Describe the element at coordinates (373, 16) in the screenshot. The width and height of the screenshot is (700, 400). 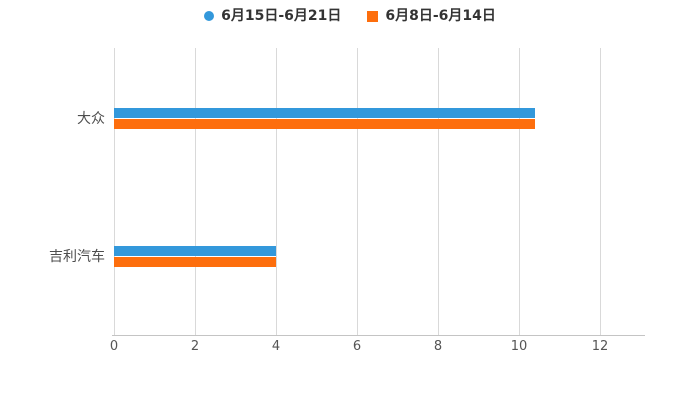
I see `square-legend-marker-icon` at that location.